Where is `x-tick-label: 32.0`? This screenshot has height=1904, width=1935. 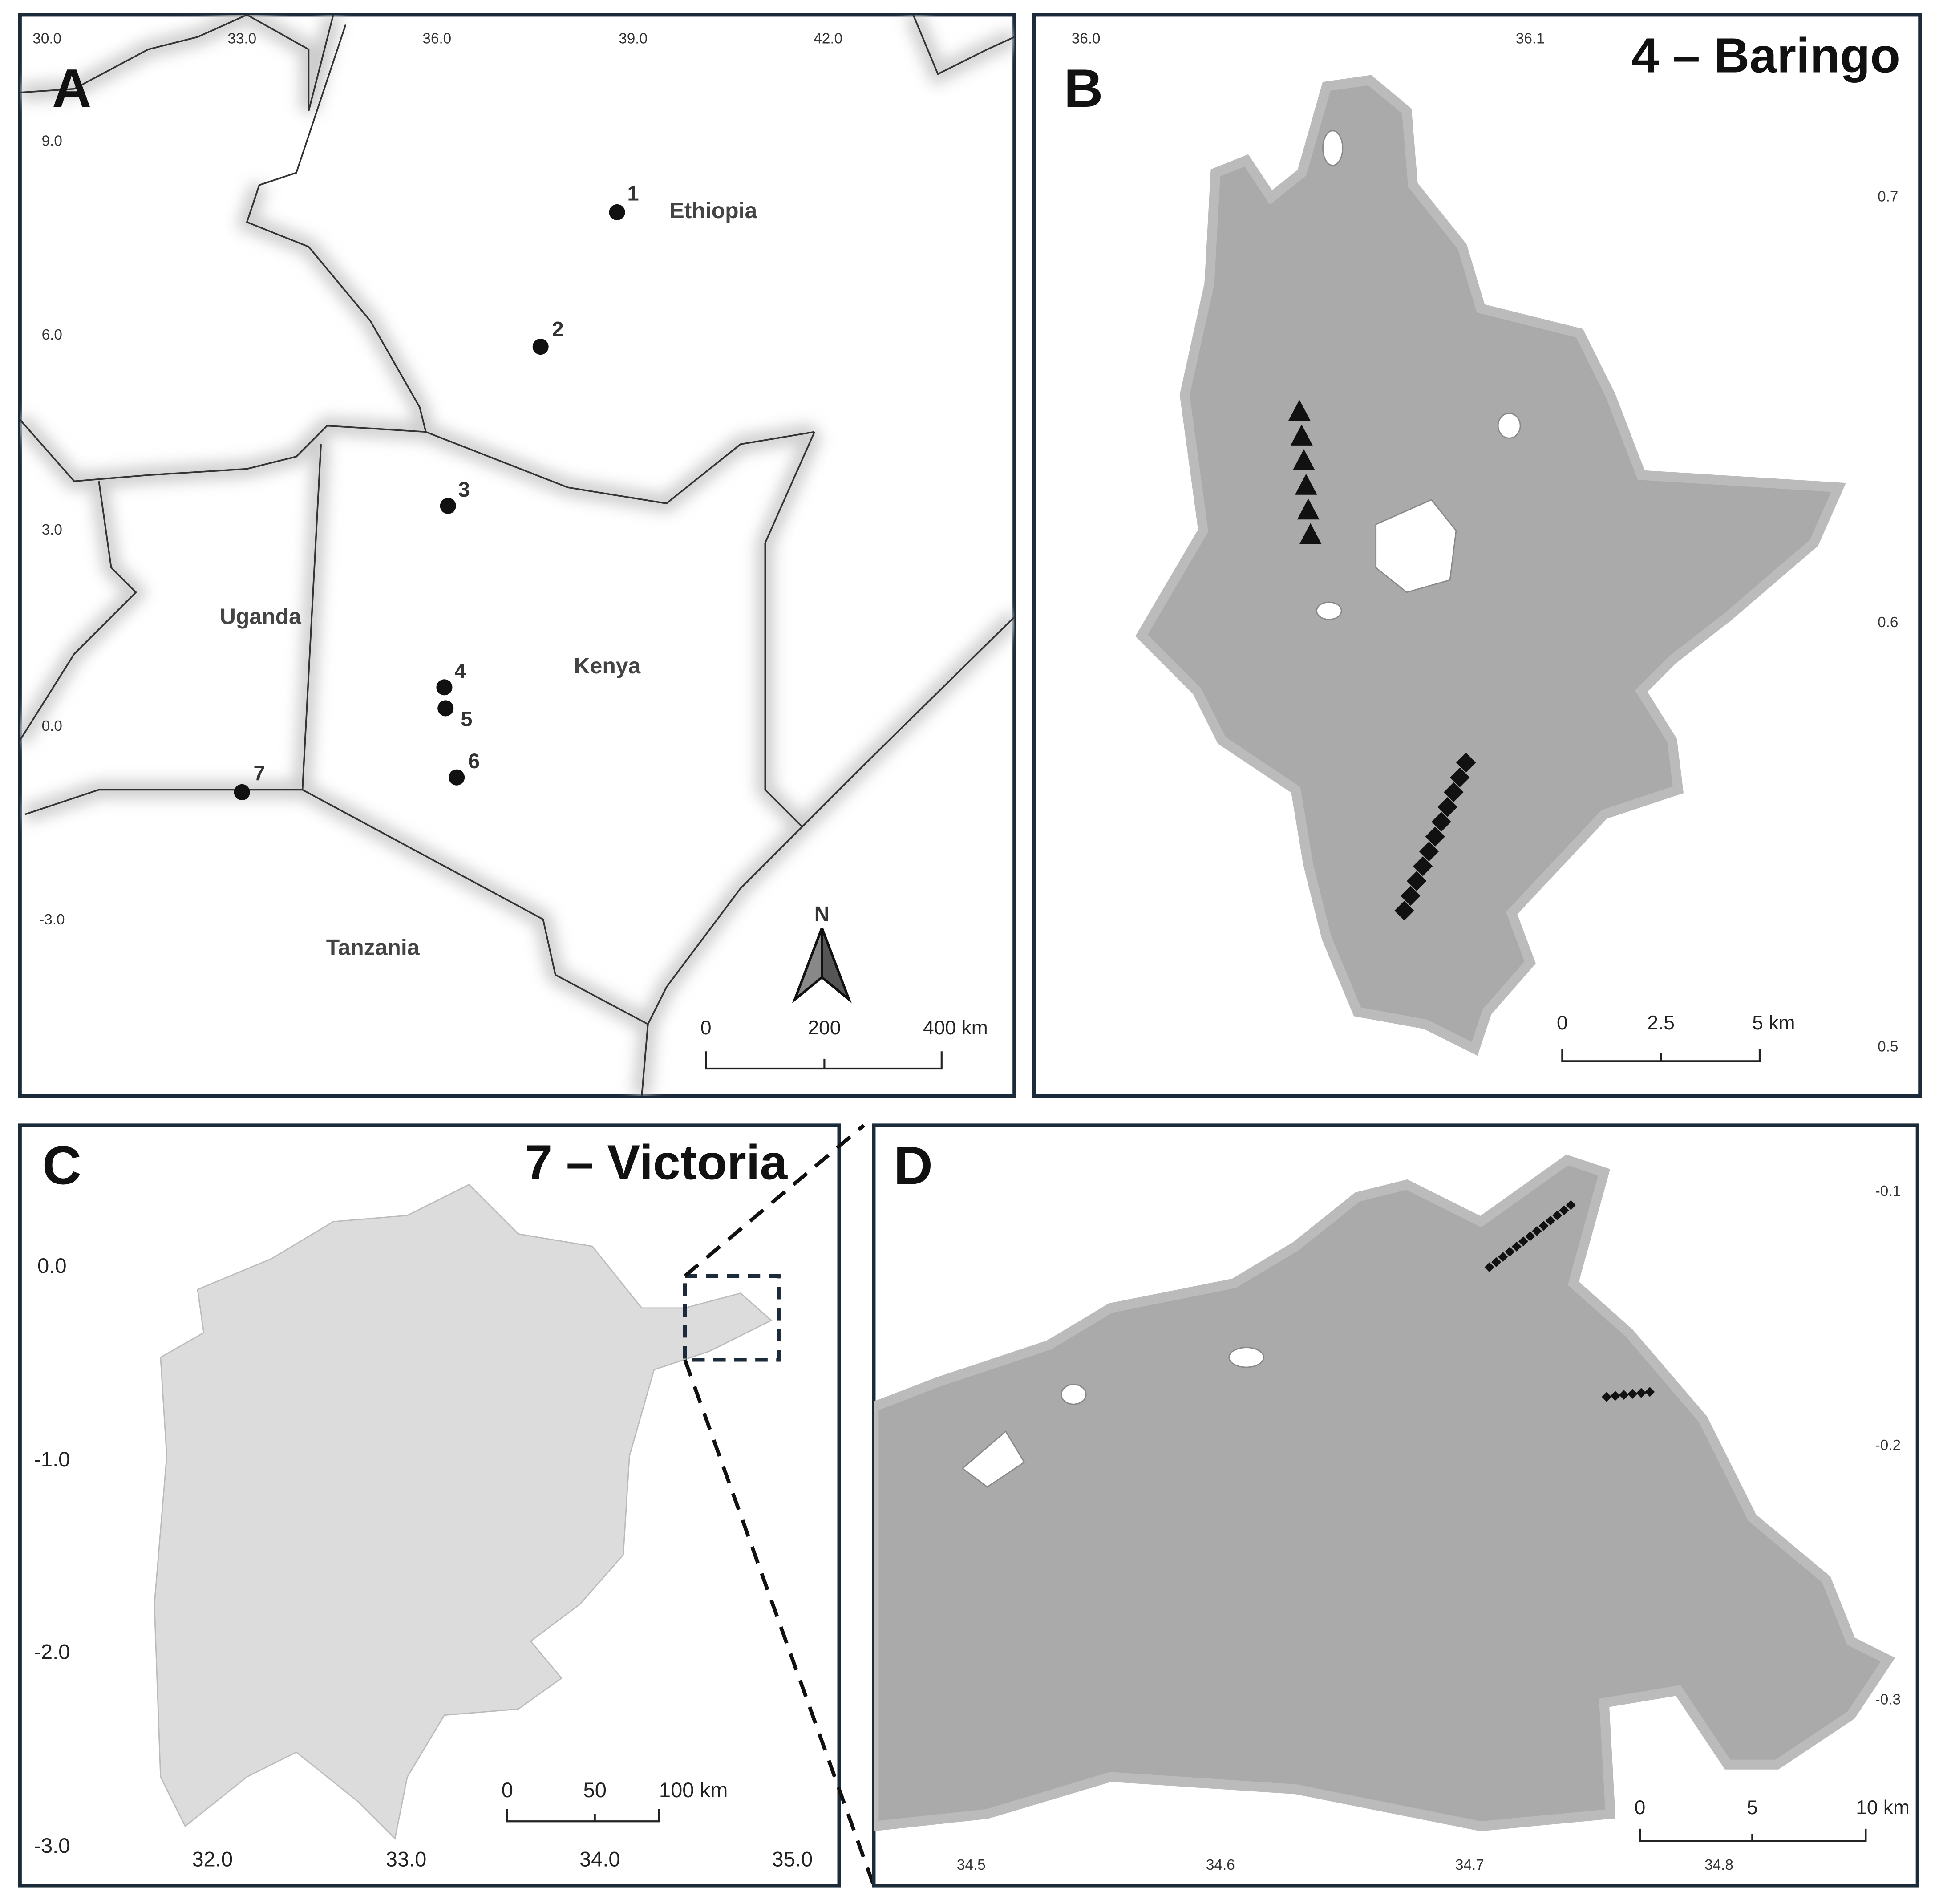 x-tick-label: 32.0 is located at coordinates (212, 1859).